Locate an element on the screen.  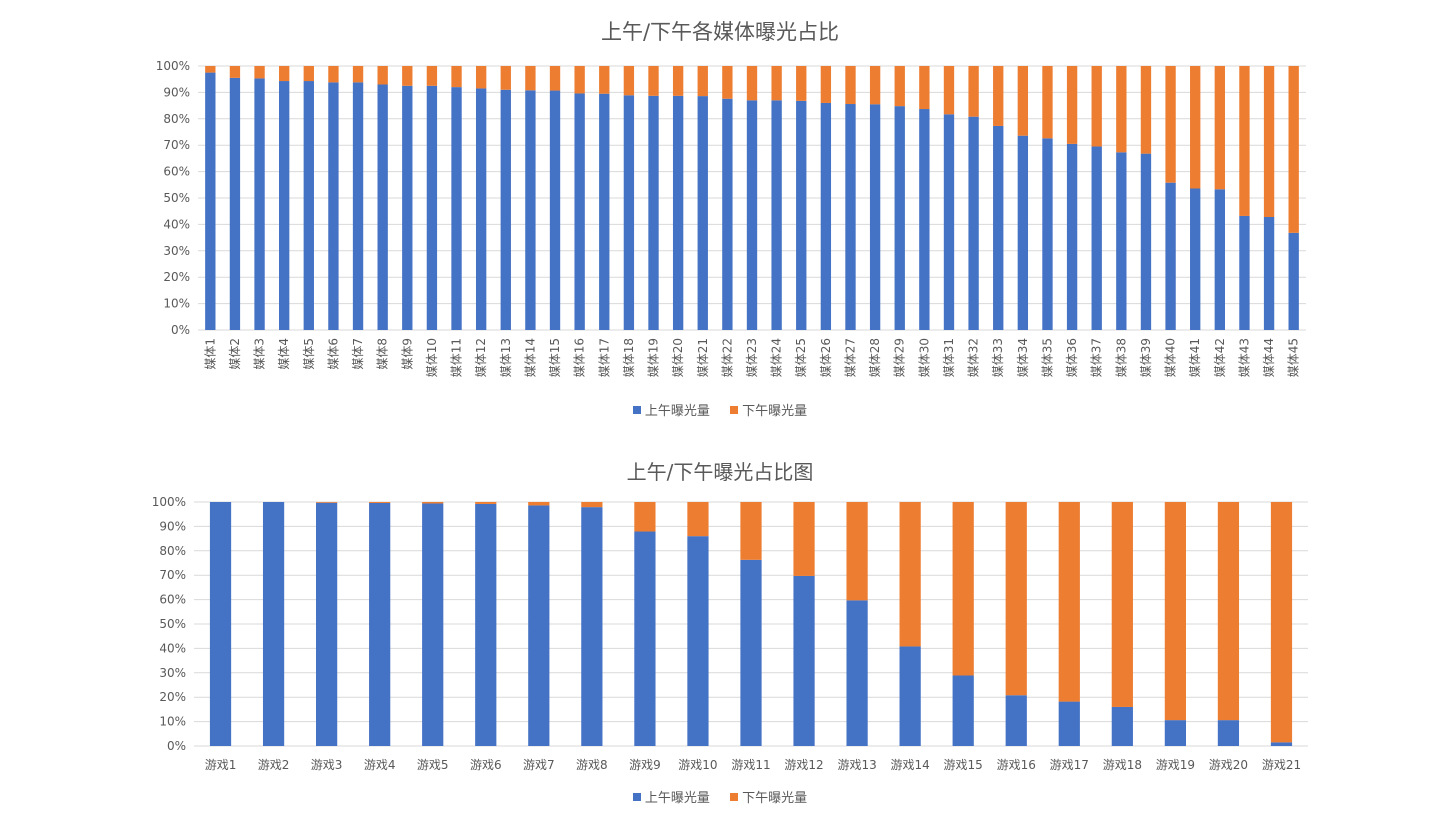
x-tick-label: 媒体35 is located at coordinates (1047, 357).